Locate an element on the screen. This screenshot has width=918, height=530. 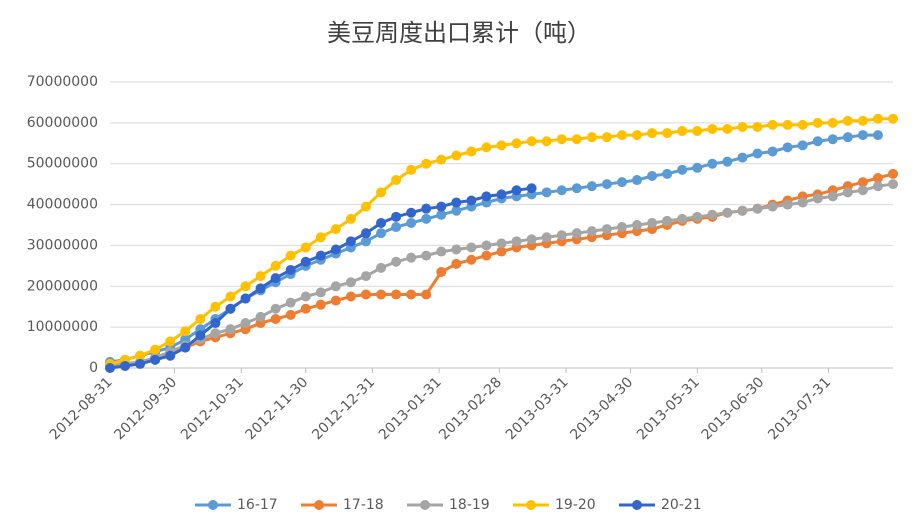
y-tick-label: 70000000 is located at coordinates (62, 82).